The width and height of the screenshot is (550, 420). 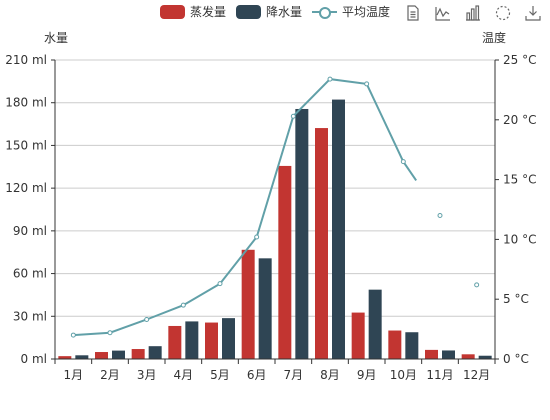 I want to click on legend-swatch-temperature, so click(x=325, y=12).